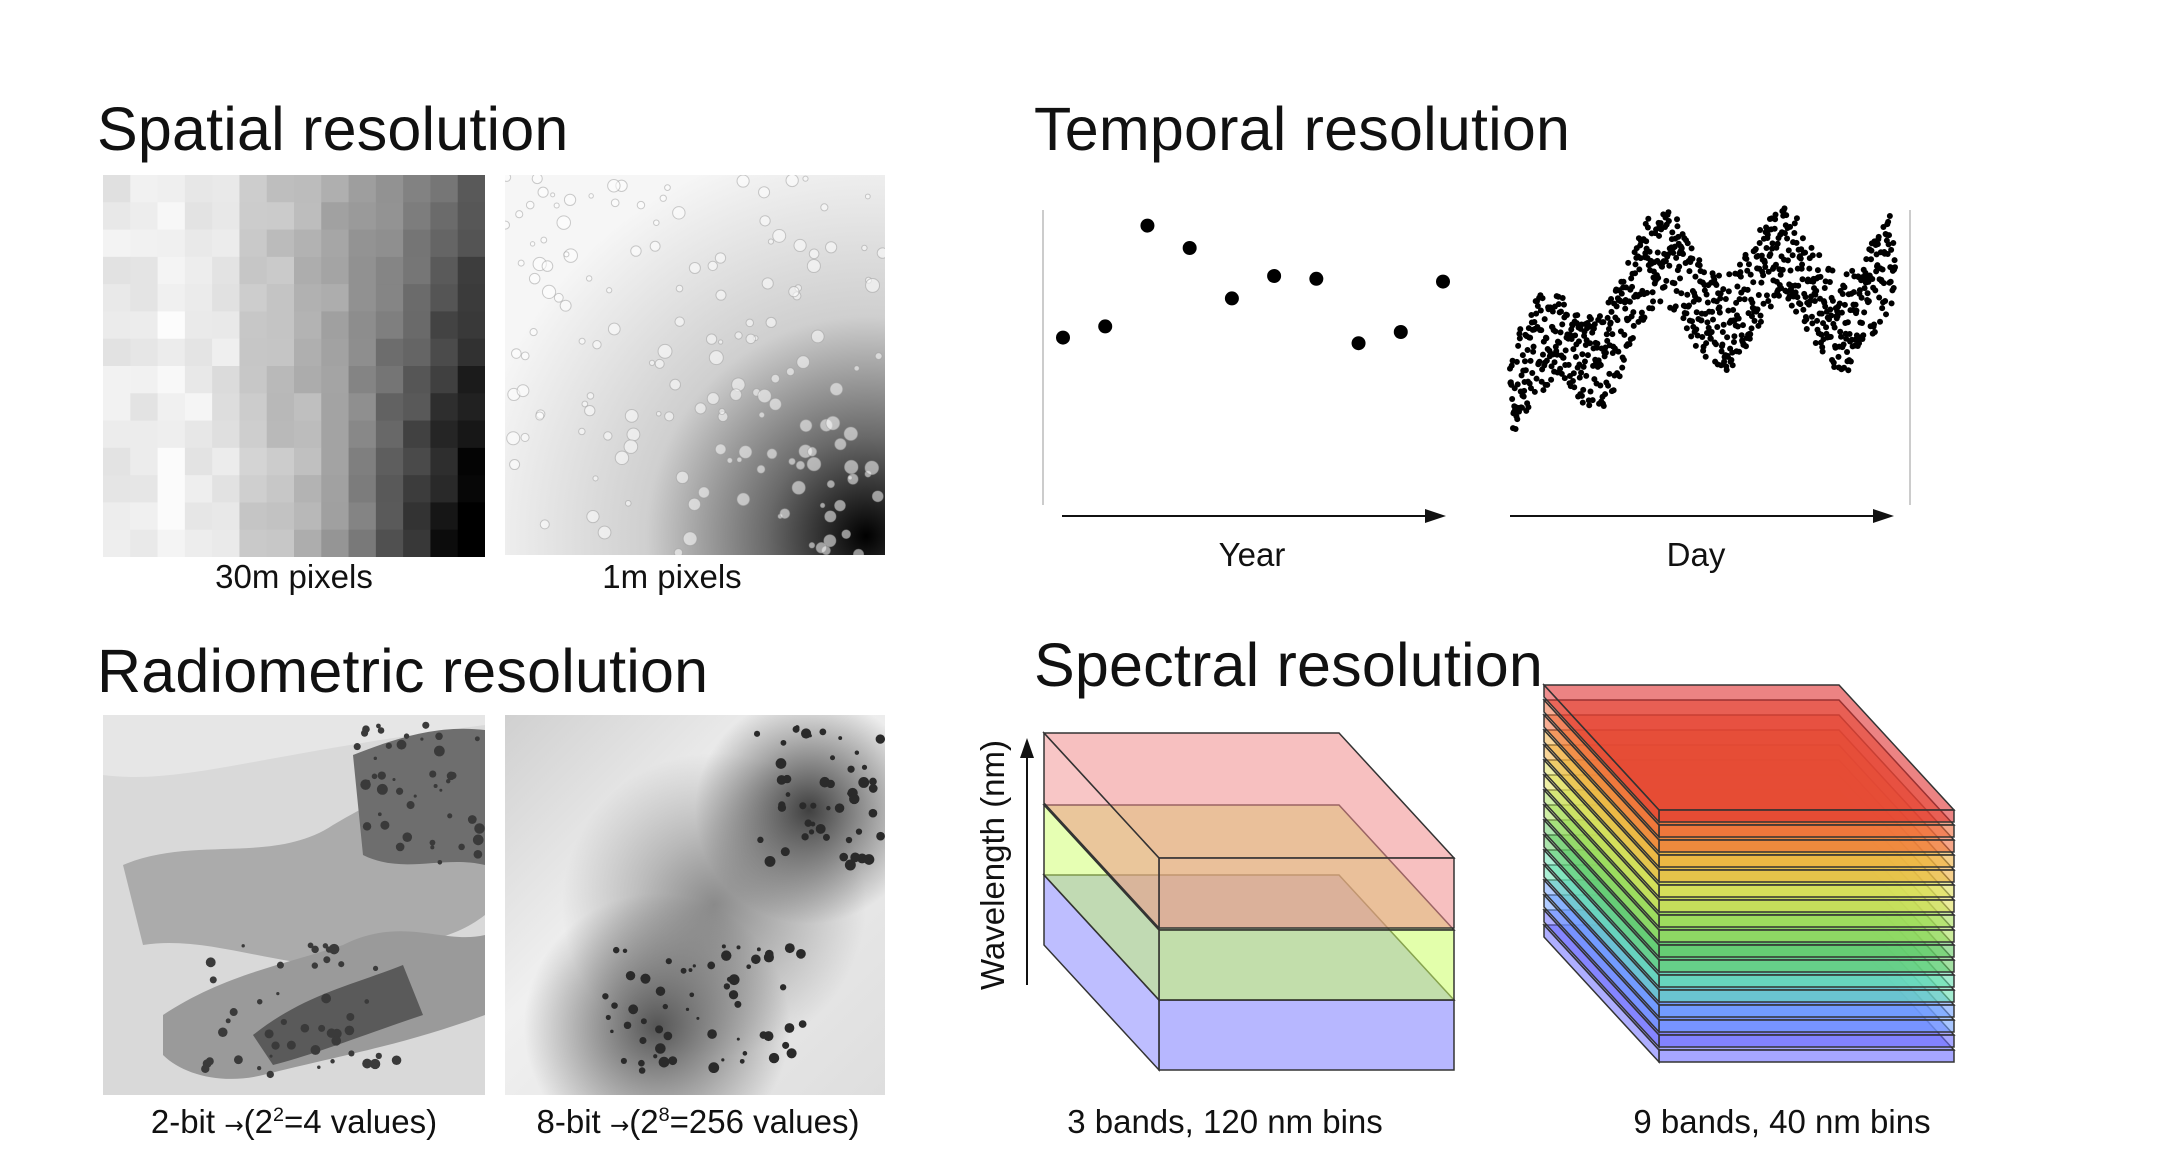  What do you see at coordinates (1063, 337) in the screenshot?
I see `year-point` at bounding box center [1063, 337].